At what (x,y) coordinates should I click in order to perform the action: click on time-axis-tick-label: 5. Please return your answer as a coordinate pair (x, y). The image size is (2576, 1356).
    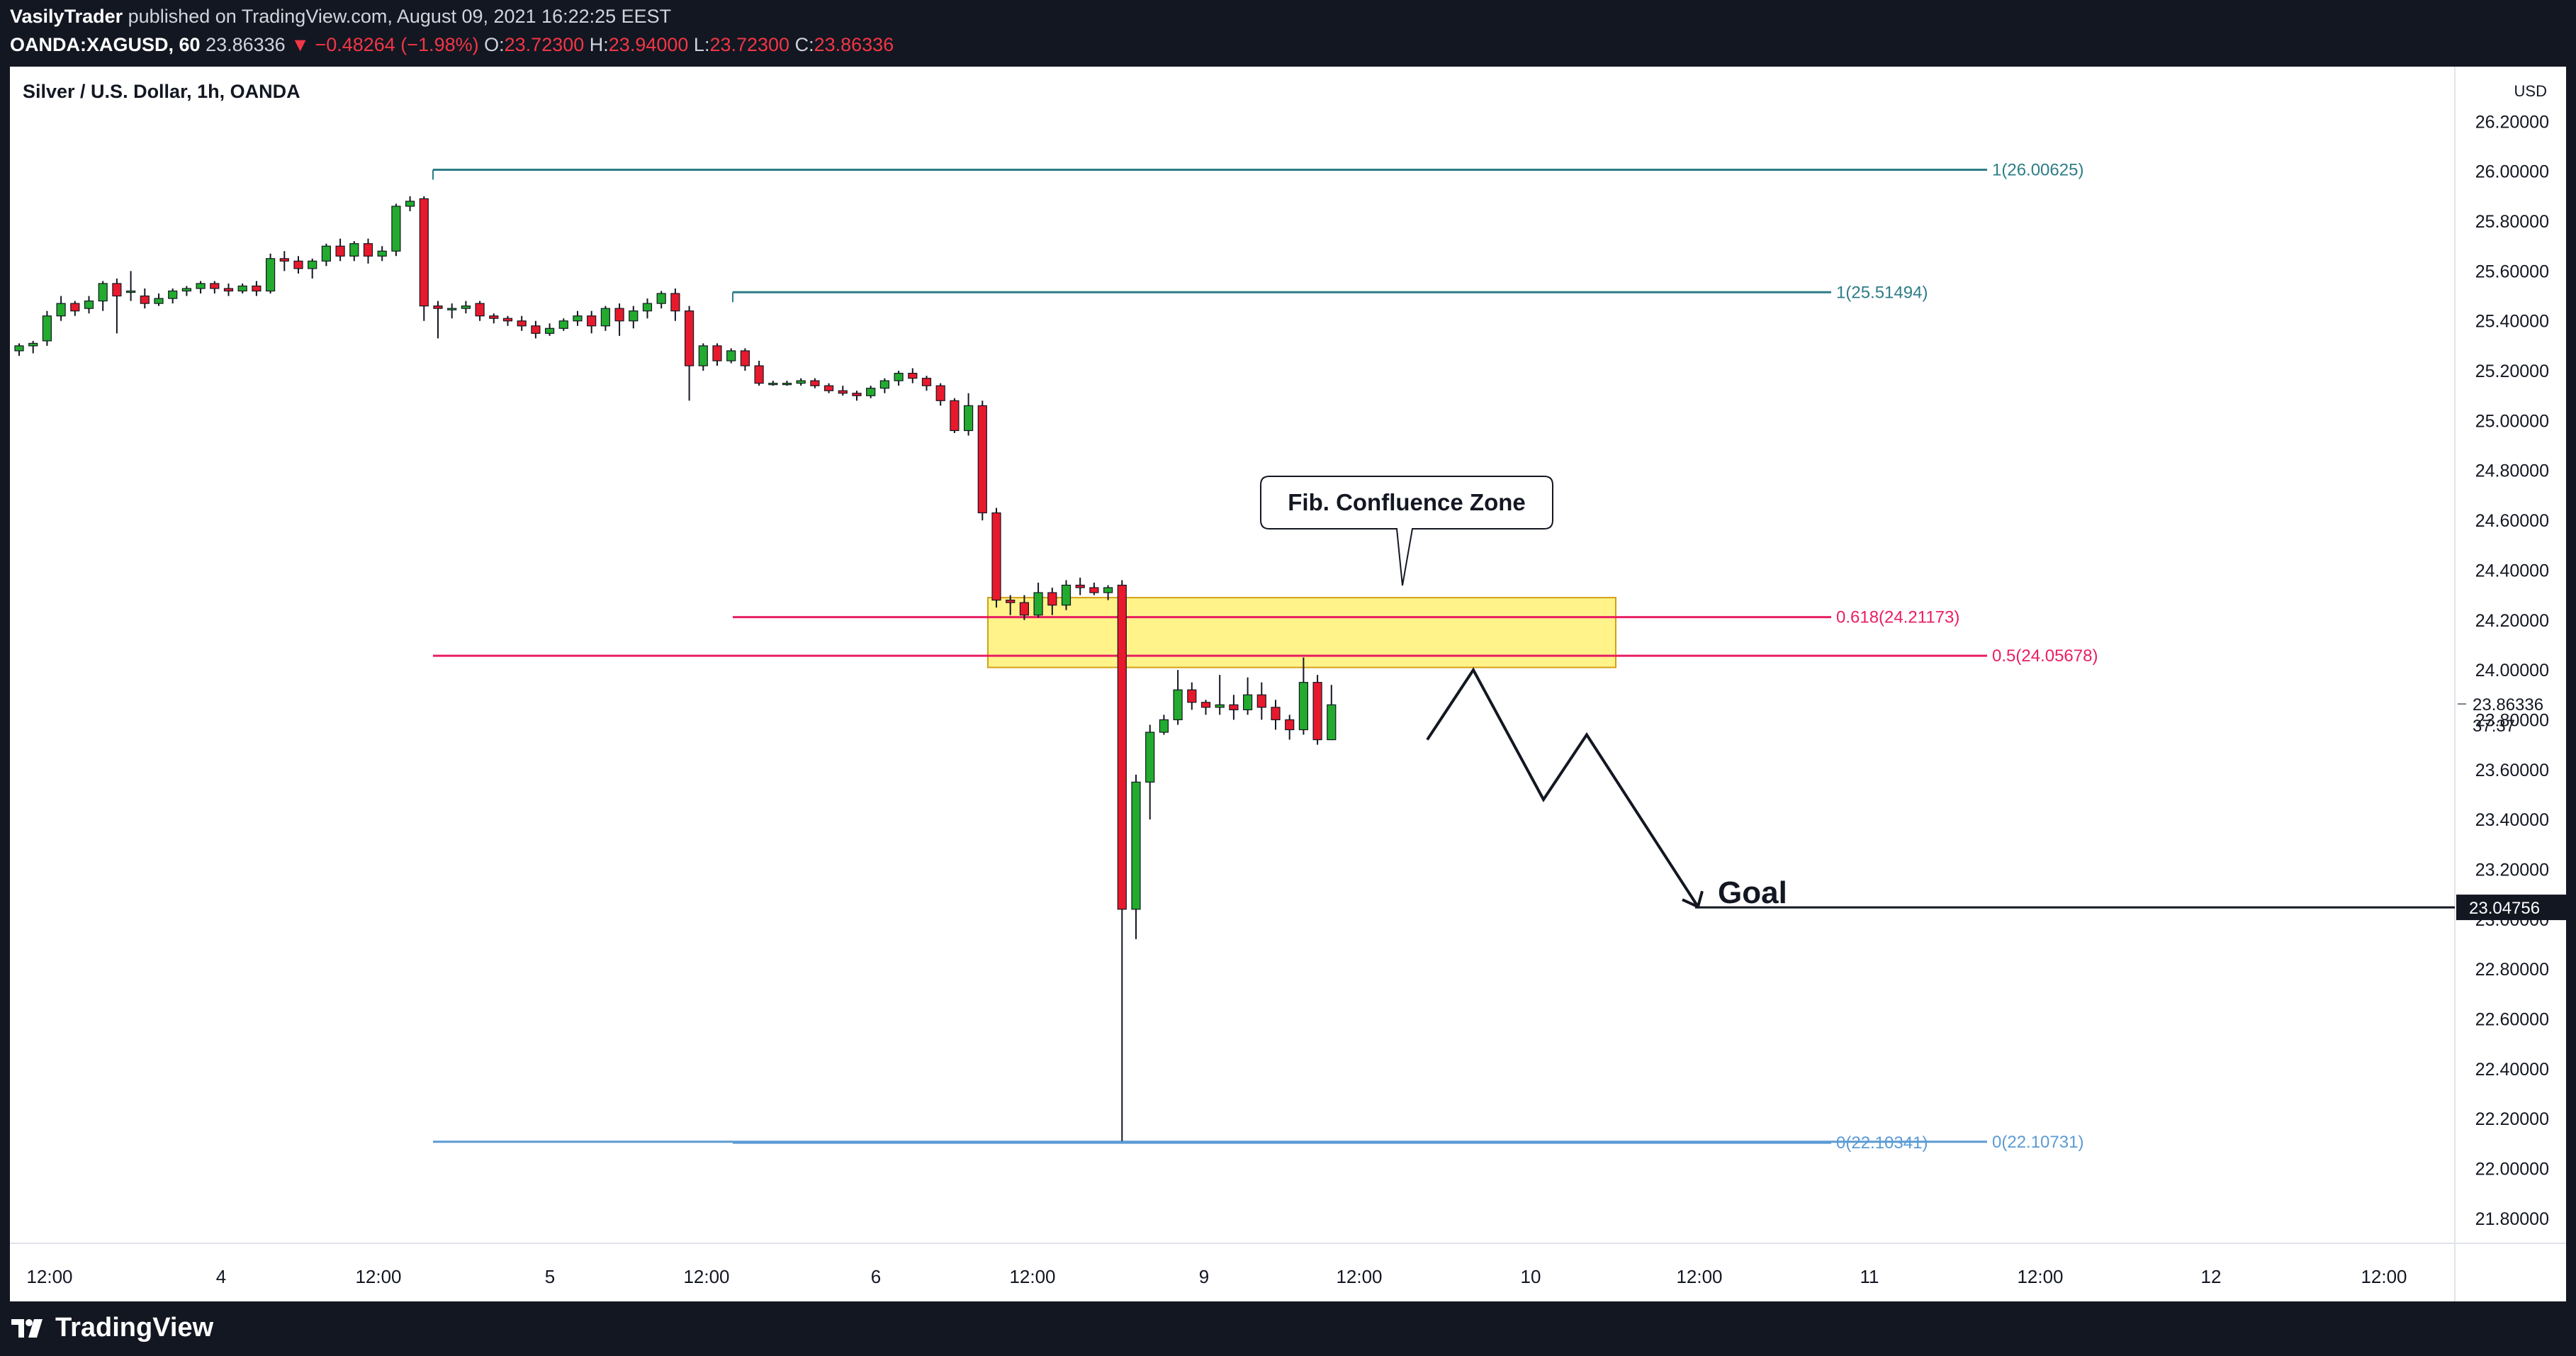
    Looking at the image, I should click on (550, 1276).